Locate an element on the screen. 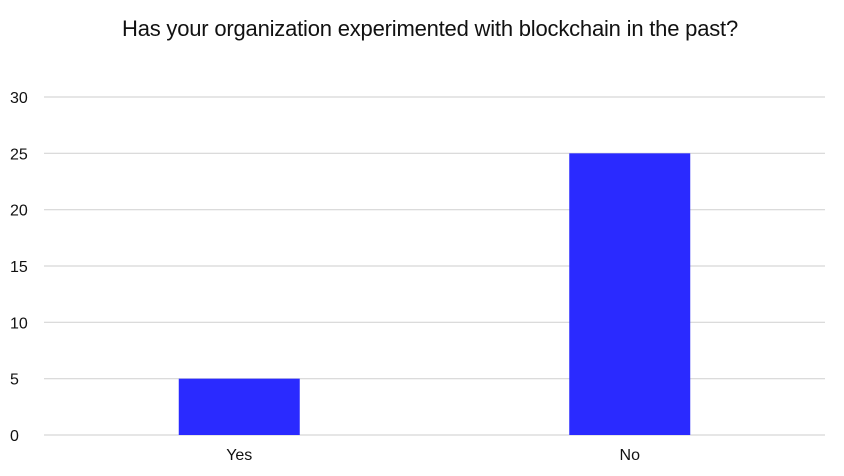 The height and width of the screenshot is (476, 844). bar-no is located at coordinates (630, 294).